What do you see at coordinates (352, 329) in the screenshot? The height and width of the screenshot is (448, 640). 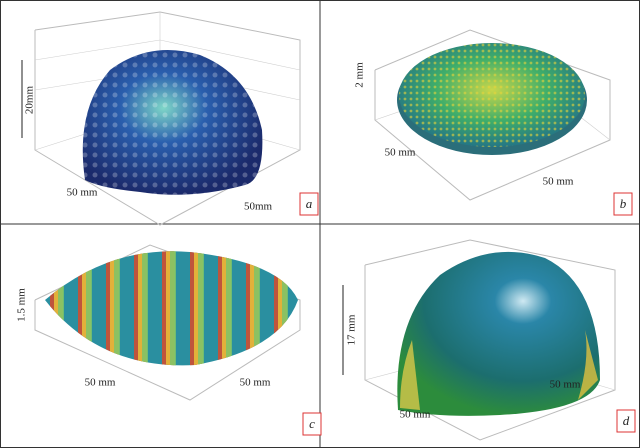 I see `height-label: 17 mm` at bounding box center [352, 329].